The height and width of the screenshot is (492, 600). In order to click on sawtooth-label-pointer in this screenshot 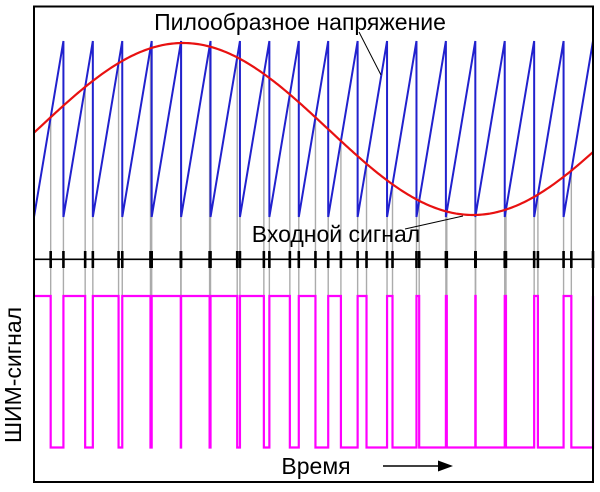, I will do `click(370, 53)`.